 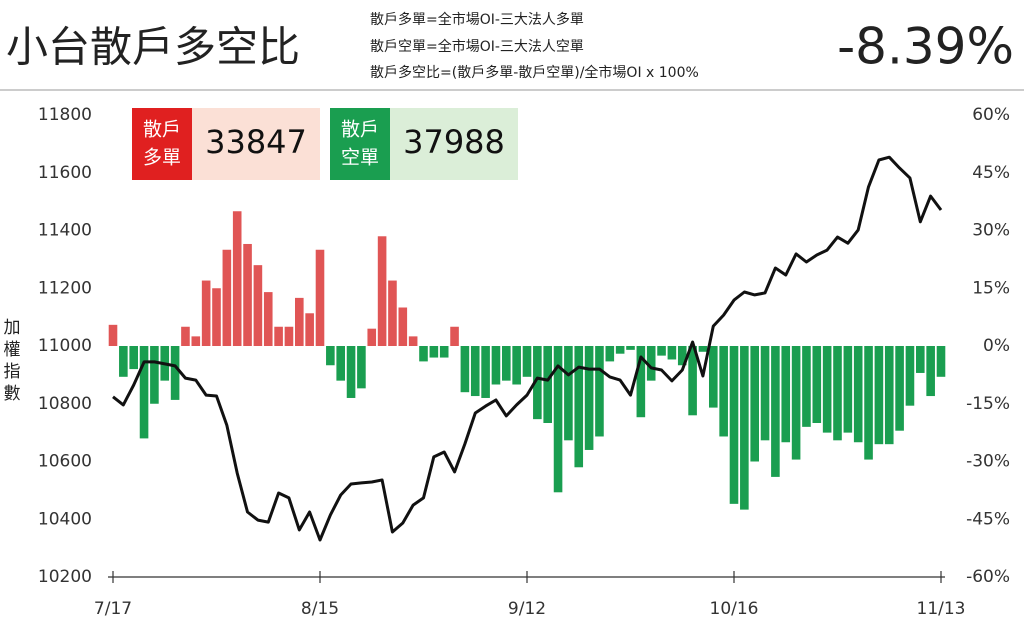 I want to click on x-tick-label: 7/17, so click(x=113, y=609).